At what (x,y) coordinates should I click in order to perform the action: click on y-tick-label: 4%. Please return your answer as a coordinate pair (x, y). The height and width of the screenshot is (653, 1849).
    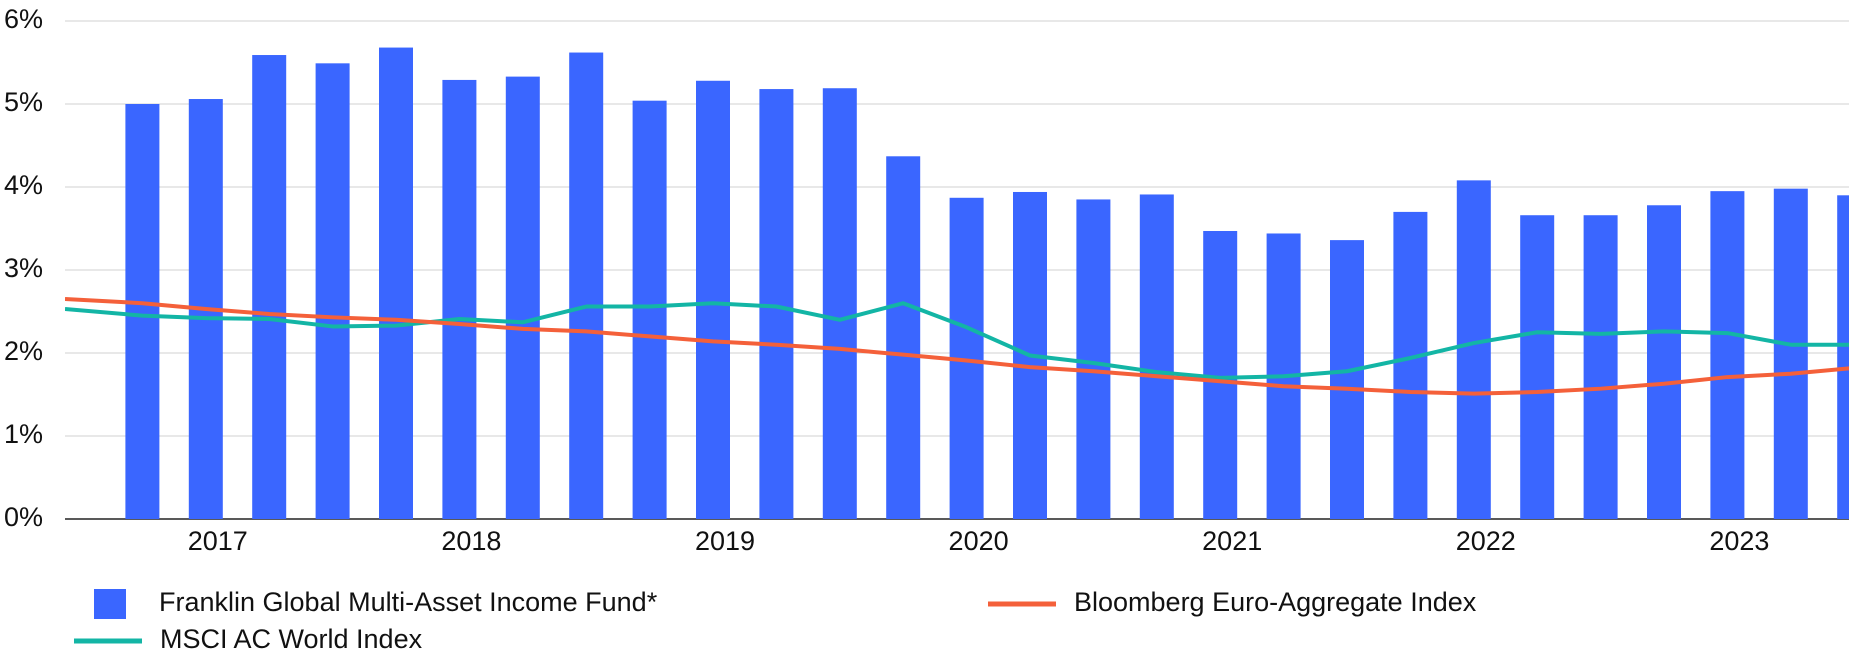
    Looking at the image, I should click on (23, 185).